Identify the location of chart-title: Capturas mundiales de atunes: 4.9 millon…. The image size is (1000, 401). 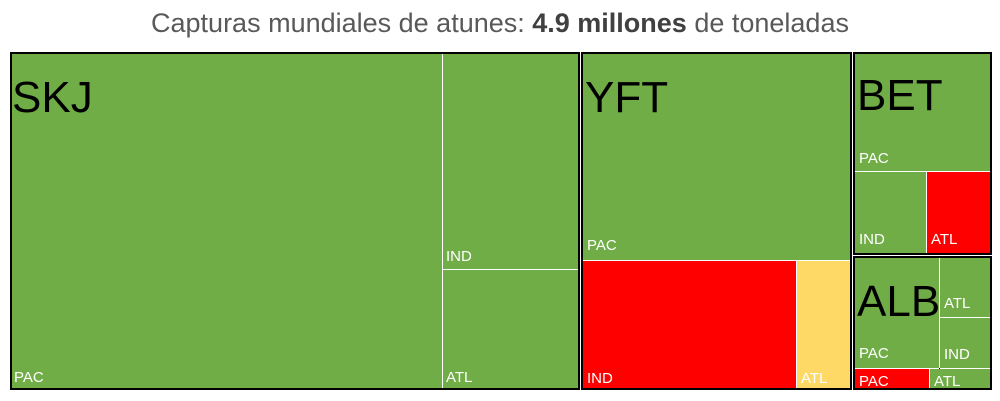
(500, 23).